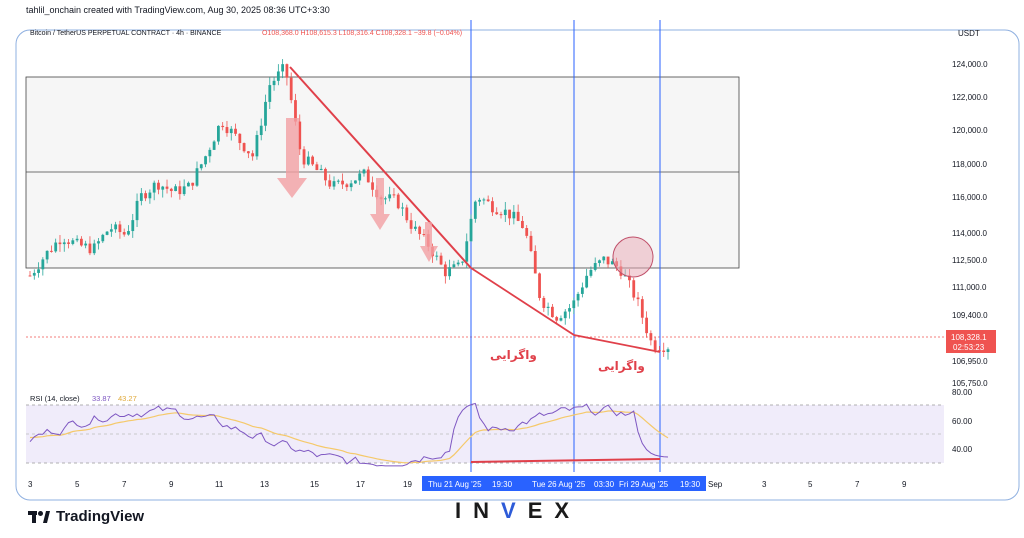  I want to click on price-label: 112,500.0, so click(970, 260).